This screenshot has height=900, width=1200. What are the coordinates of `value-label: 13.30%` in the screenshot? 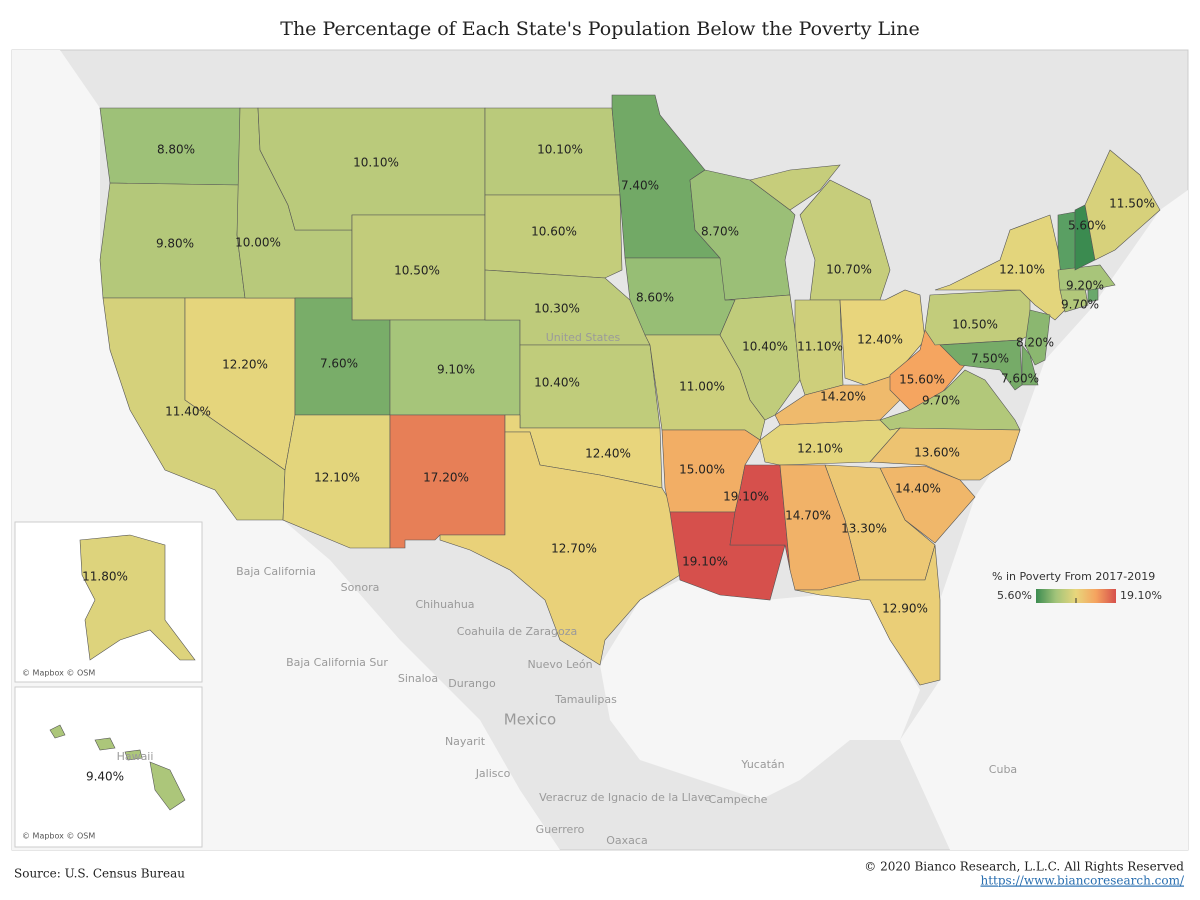 It's located at (864, 529).